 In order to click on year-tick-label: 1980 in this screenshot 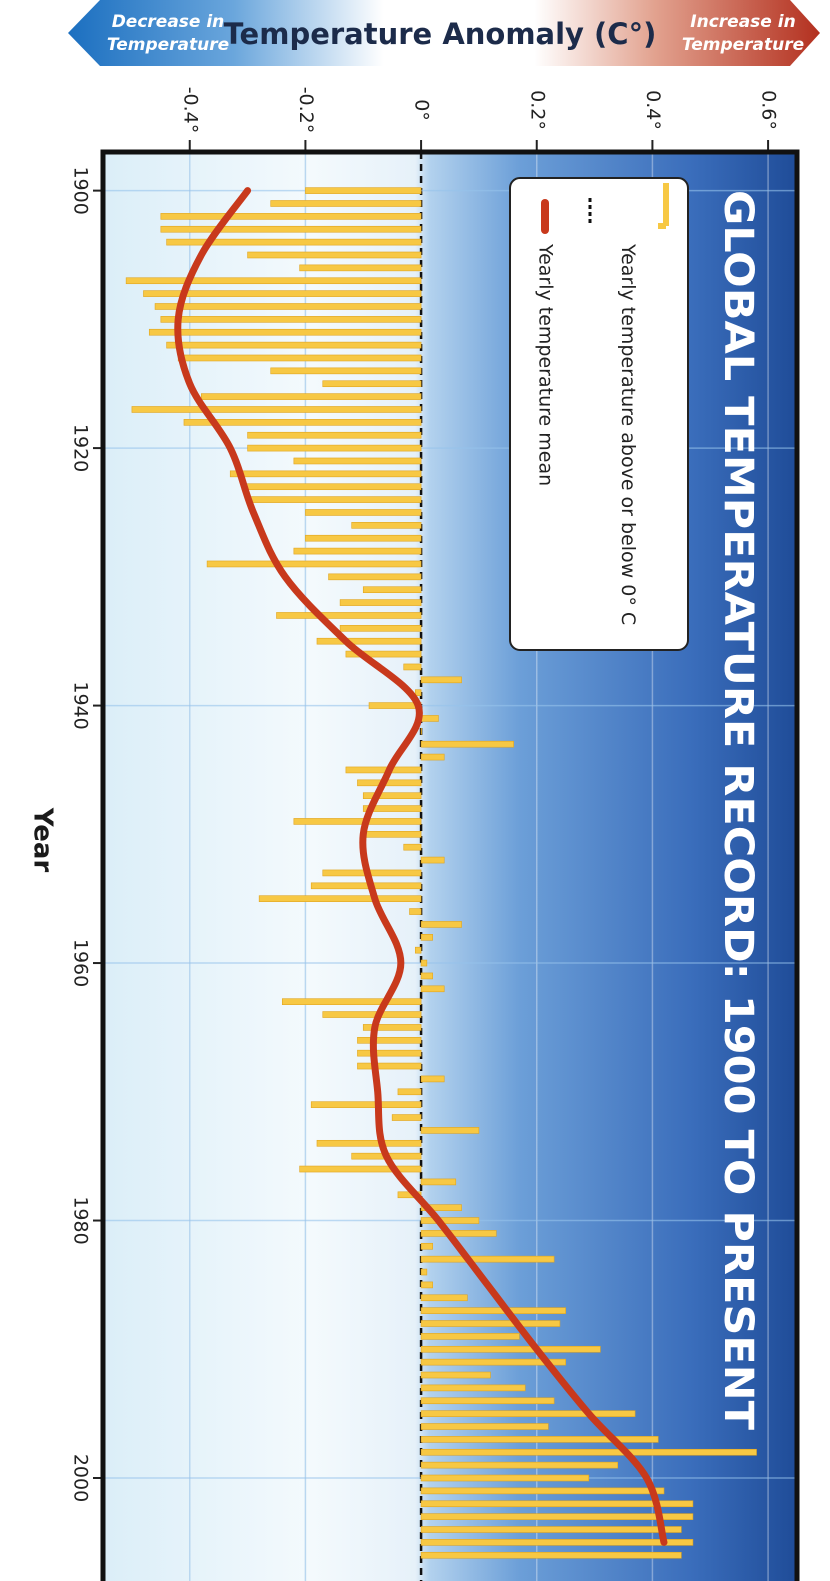, I will do `click(81, 1220)`.